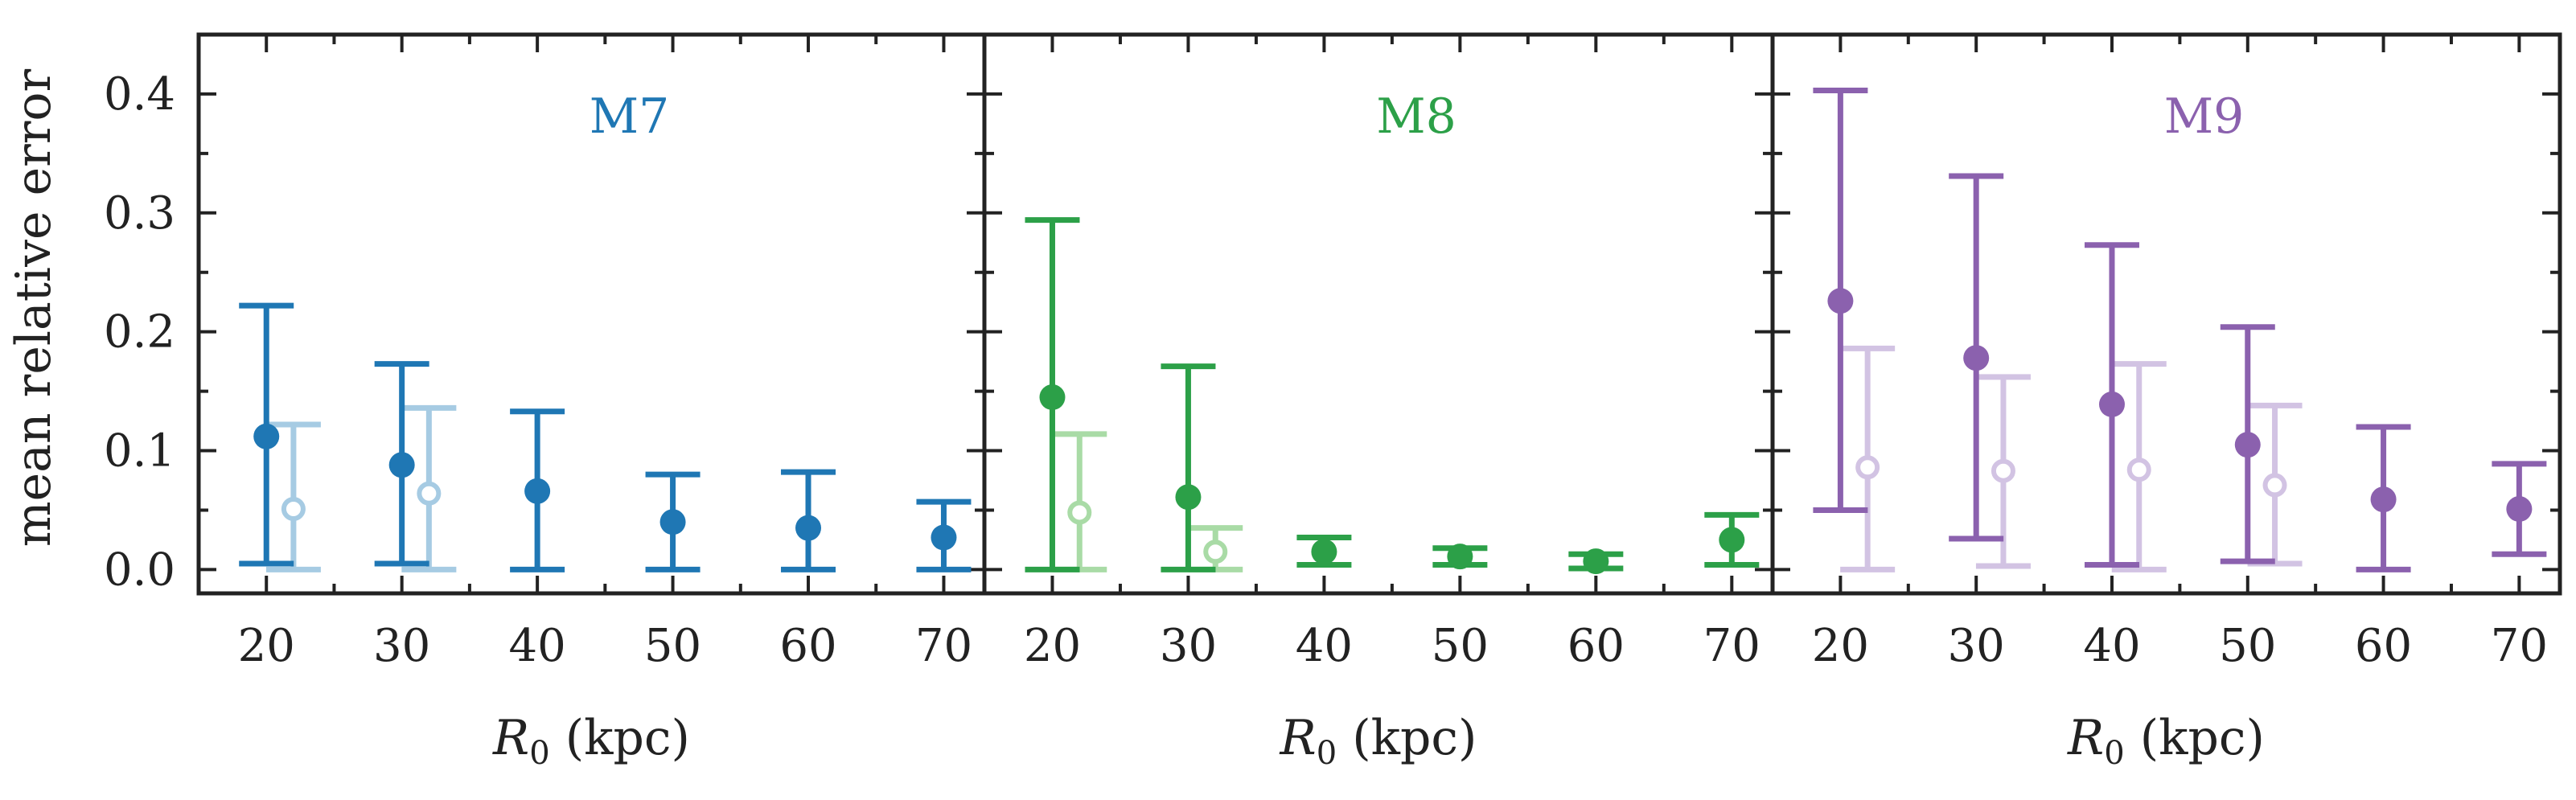  What do you see at coordinates (139, 213) in the screenshot?
I see `y-tick-label: 0.3` at bounding box center [139, 213].